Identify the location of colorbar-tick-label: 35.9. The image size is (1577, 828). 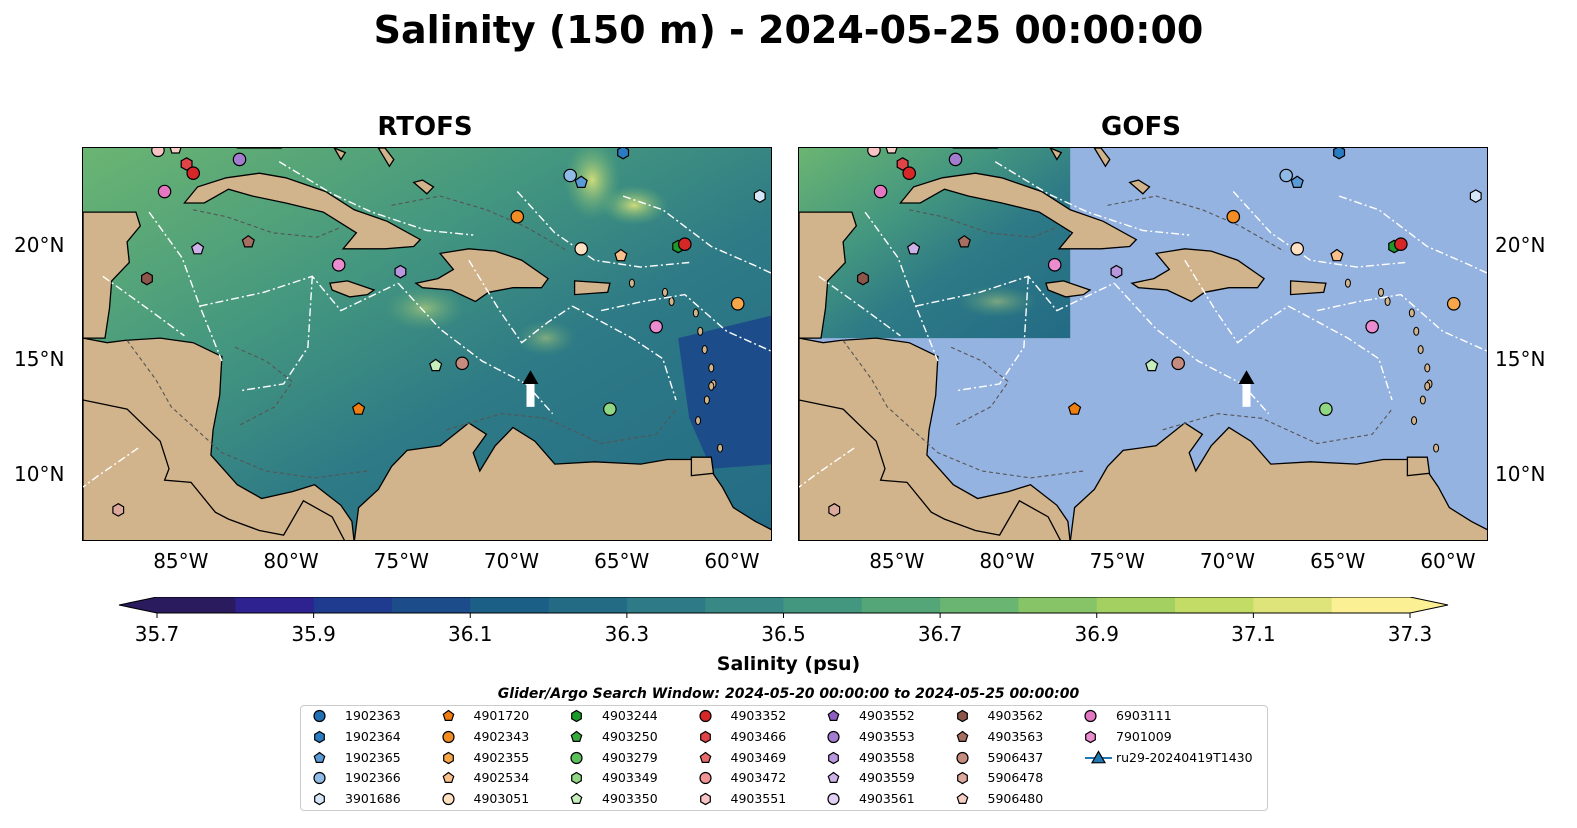
(313, 634).